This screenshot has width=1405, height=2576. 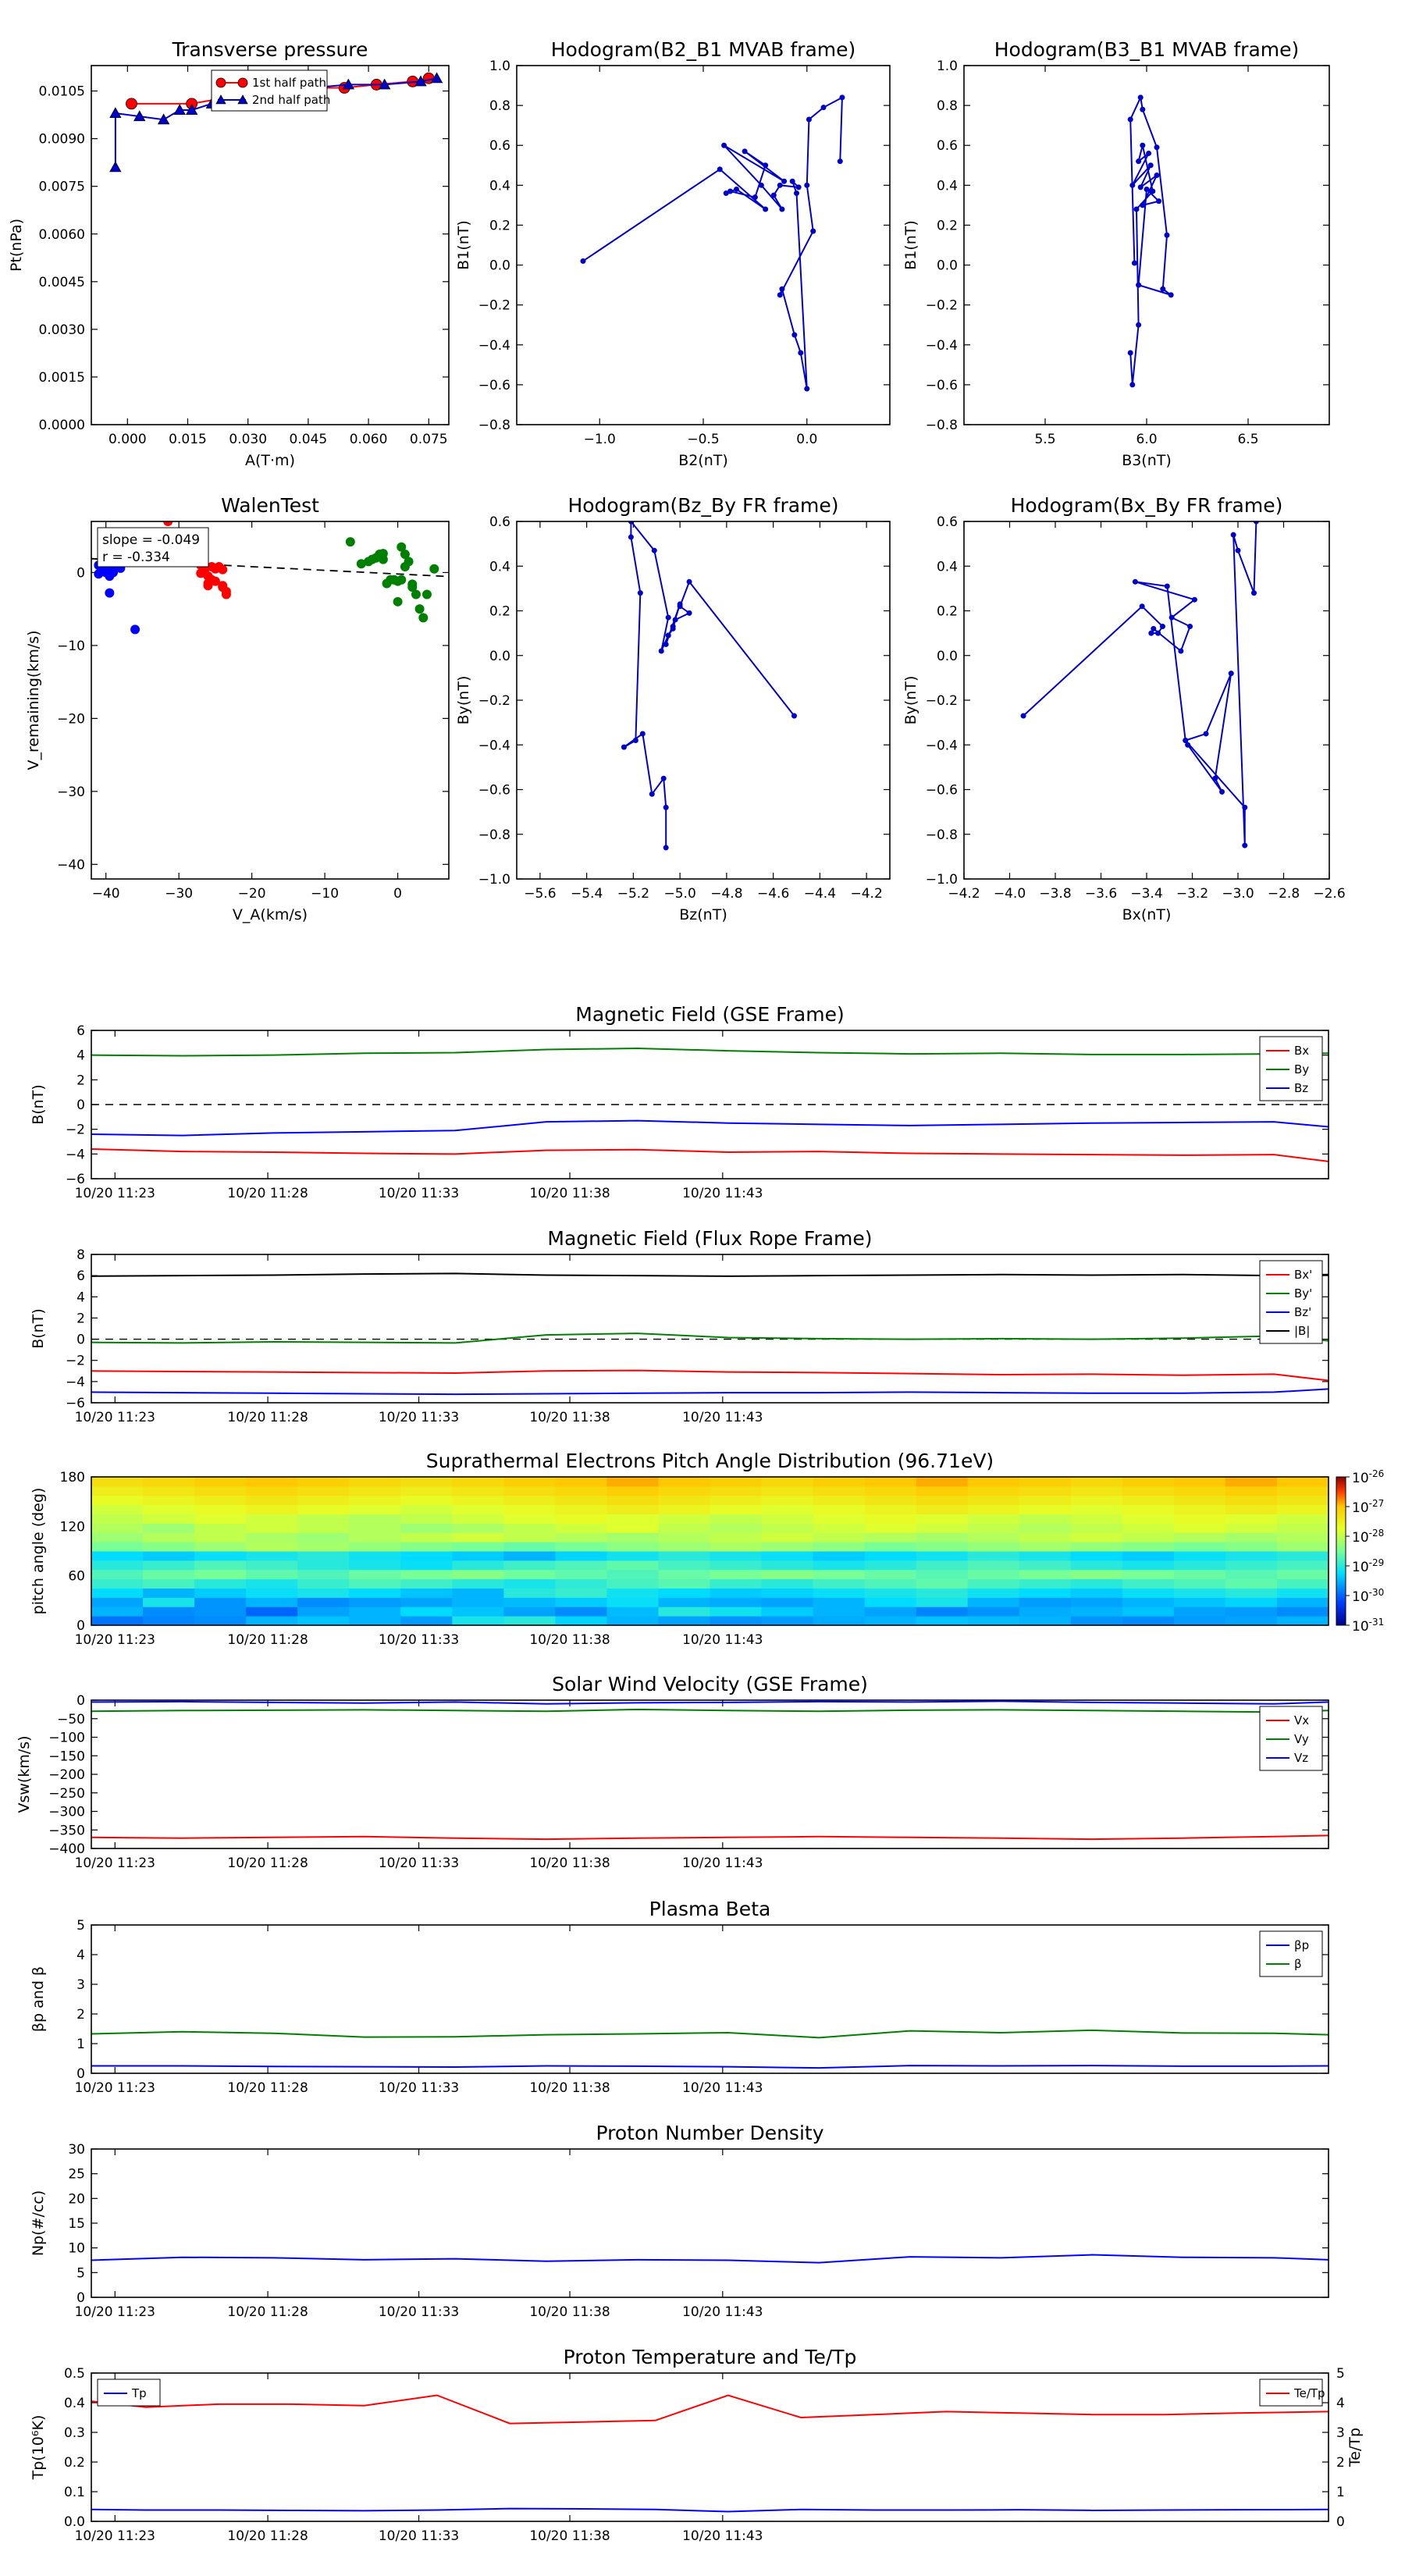 What do you see at coordinates (942, 880) in the screenshot?
I see `y-tick-label: −1.0` at bounding box center [942, 880].